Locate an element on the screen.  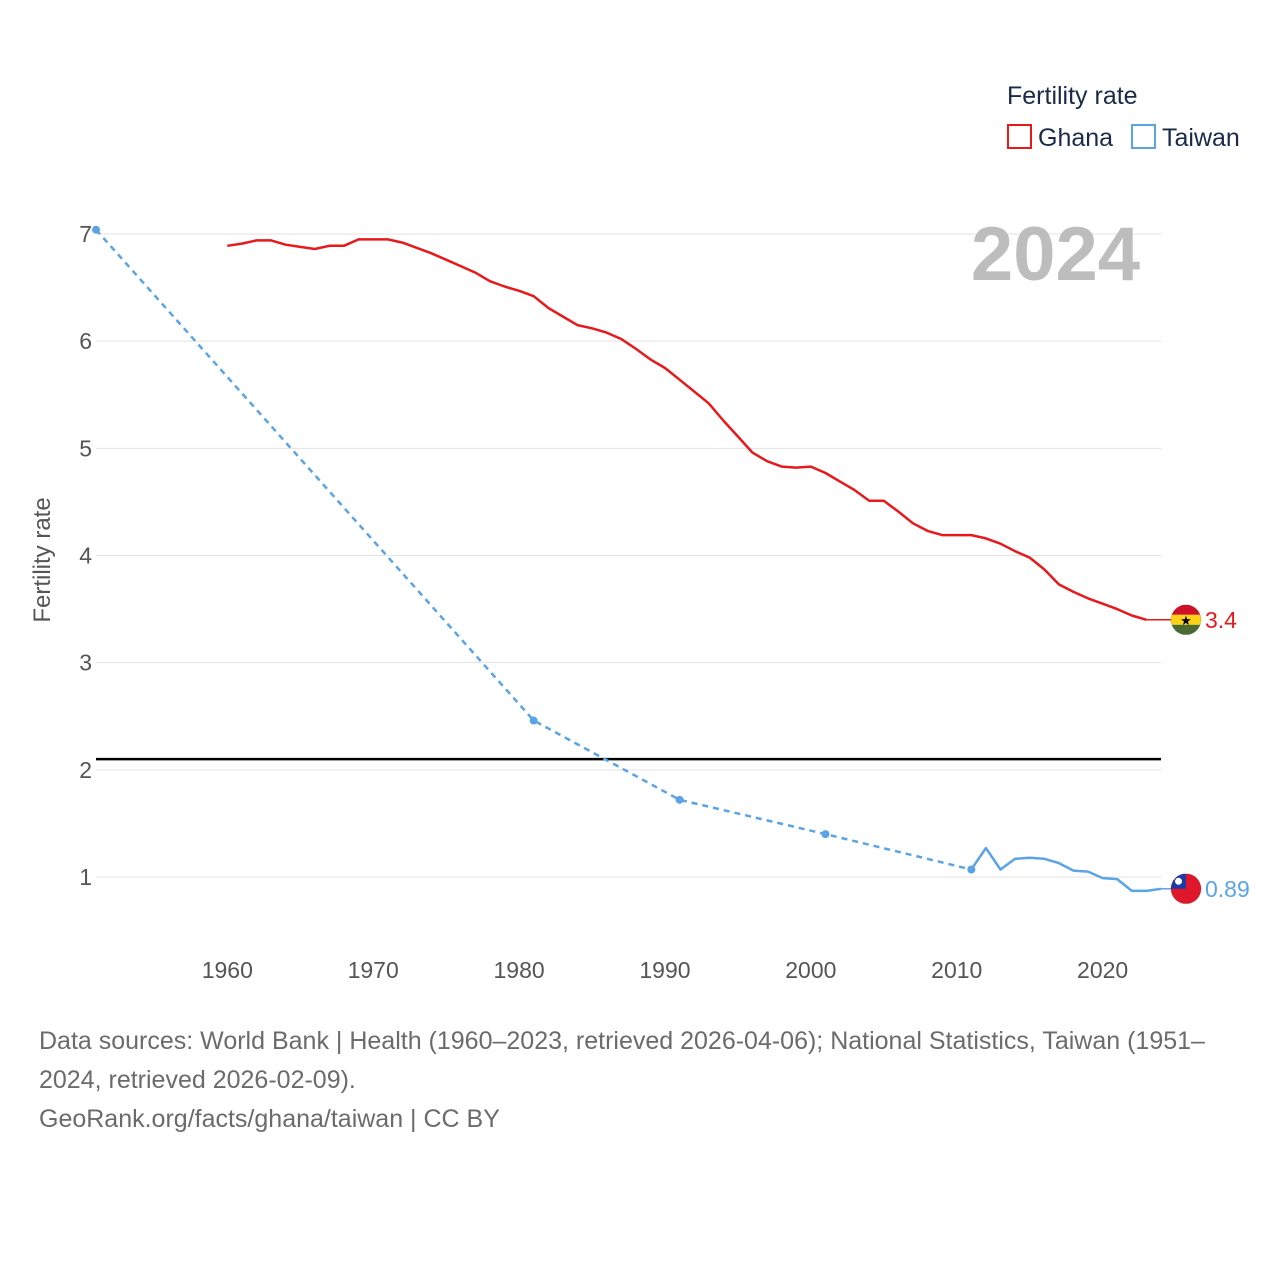
data-point-taiwan-sparse-years-1951 is located at coordinates (96, 229).